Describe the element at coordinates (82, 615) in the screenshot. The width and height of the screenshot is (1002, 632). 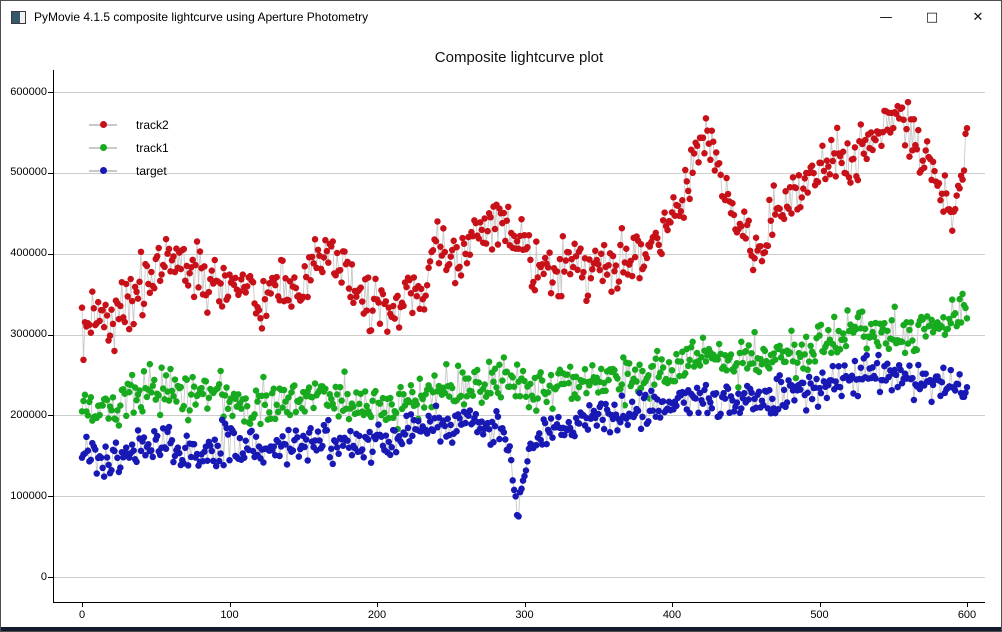
I see `x-tick-label: 0` at that location.